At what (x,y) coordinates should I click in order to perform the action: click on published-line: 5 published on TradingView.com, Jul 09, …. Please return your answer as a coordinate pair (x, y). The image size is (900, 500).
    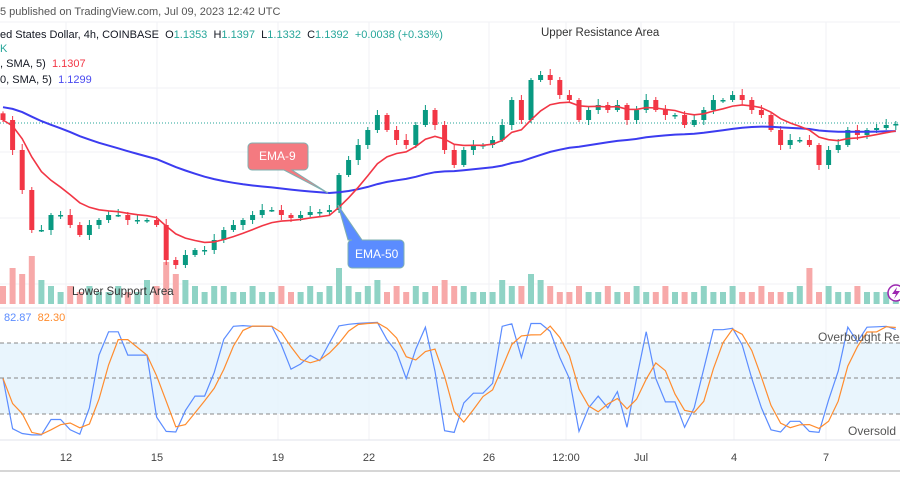
    Looking at the image, I should click on (140, 12).